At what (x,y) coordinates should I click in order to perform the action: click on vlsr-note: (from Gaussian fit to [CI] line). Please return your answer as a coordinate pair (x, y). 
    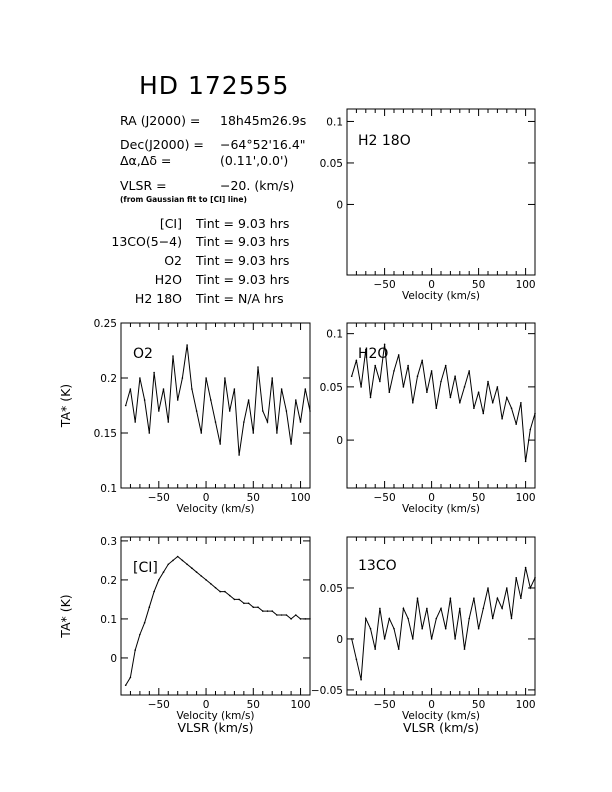
    Looking at the image, I should click on (183, 199).